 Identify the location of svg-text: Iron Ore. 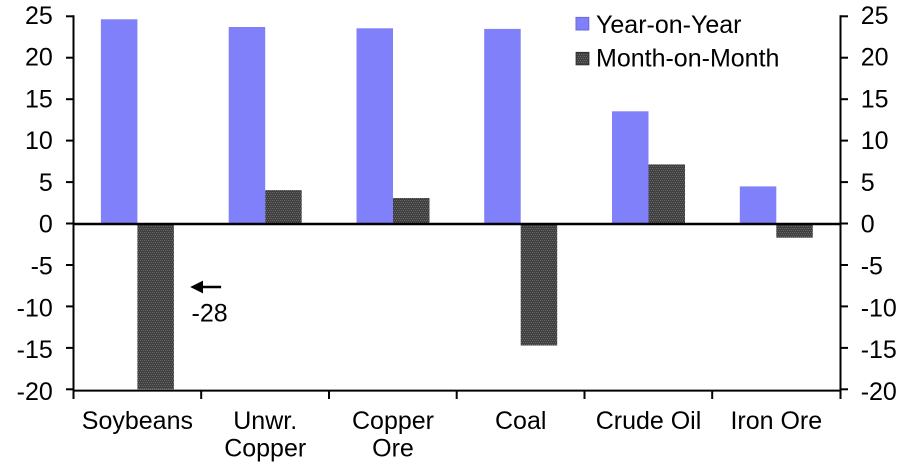
(776, 421).